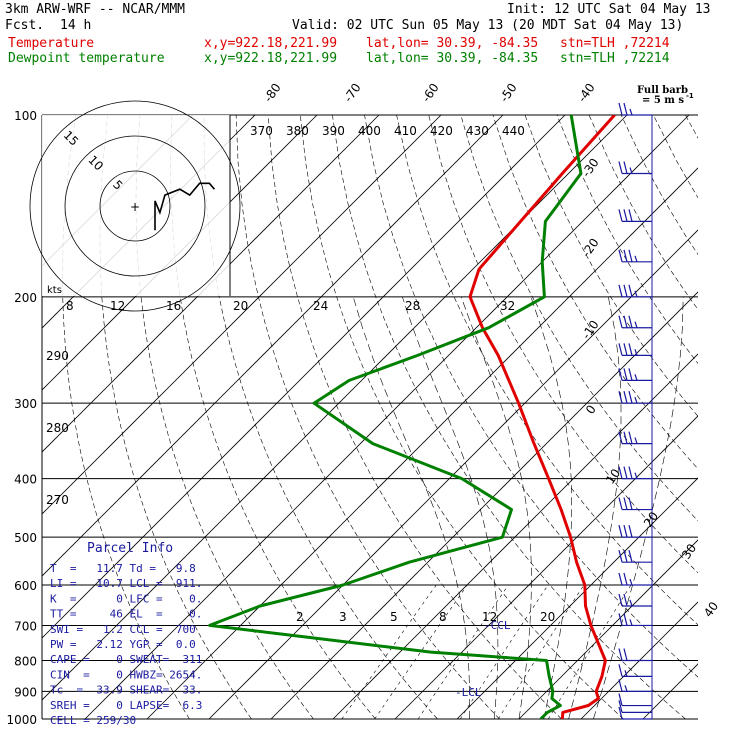 The image size is (740, 740). I want to click on svg-text: -1, so click(690, 96).